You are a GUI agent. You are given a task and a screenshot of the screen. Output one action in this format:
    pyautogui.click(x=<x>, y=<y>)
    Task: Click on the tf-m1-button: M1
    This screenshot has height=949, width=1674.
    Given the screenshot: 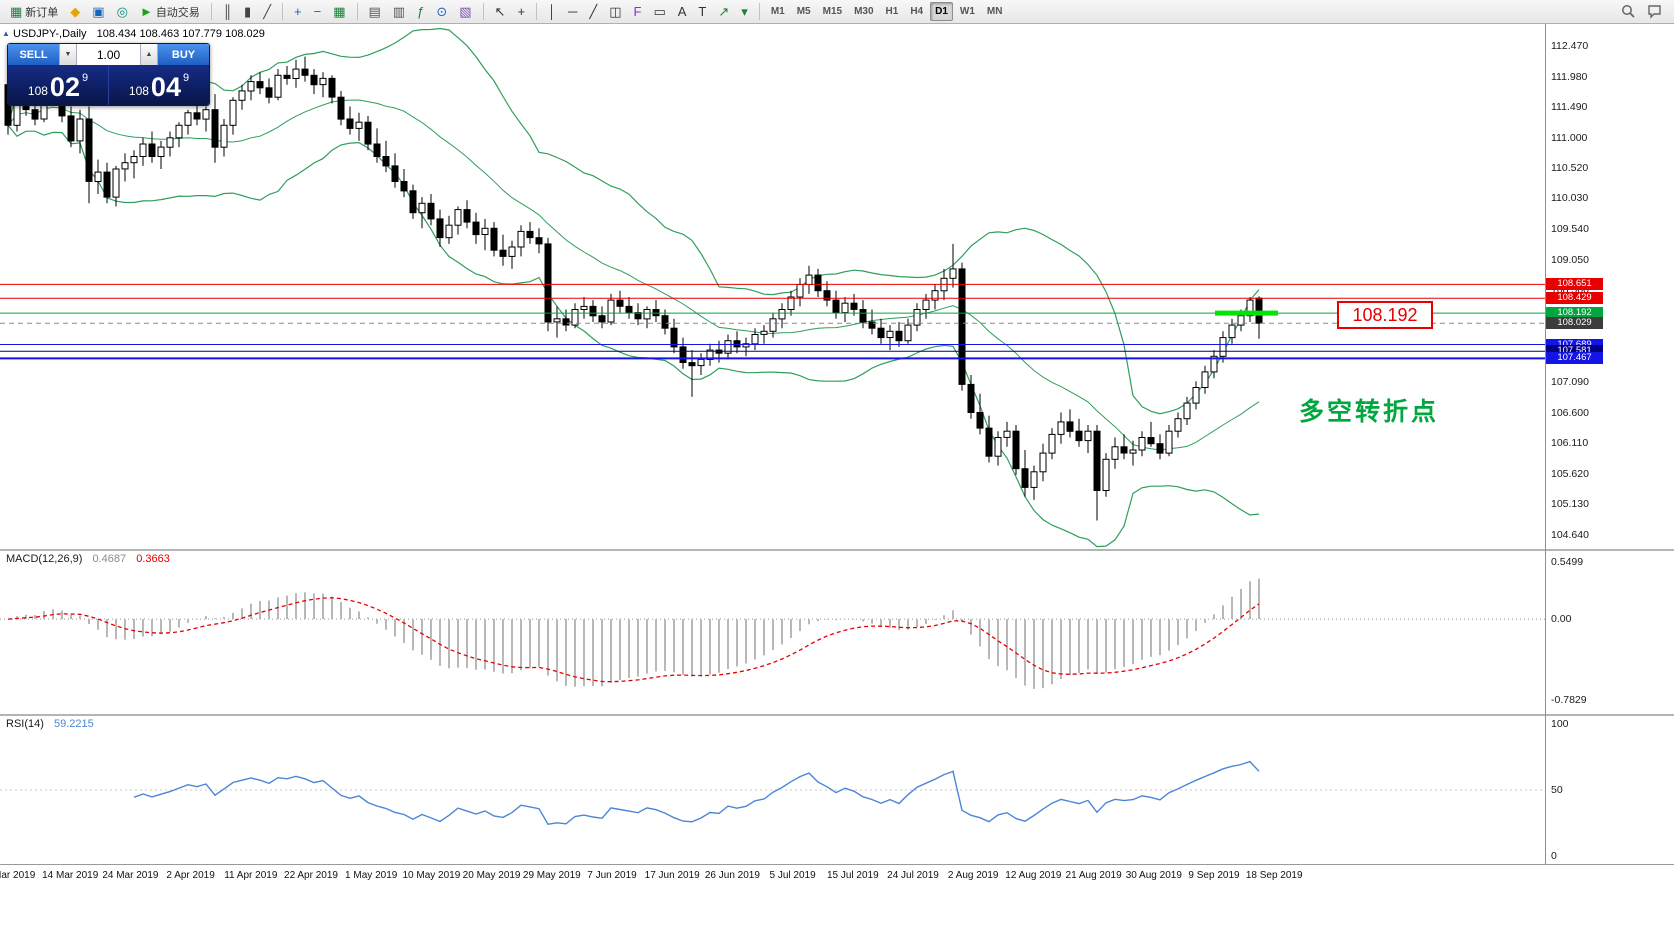 What is the action you would take?
    pyautogui.click(x=778, y=11)
    